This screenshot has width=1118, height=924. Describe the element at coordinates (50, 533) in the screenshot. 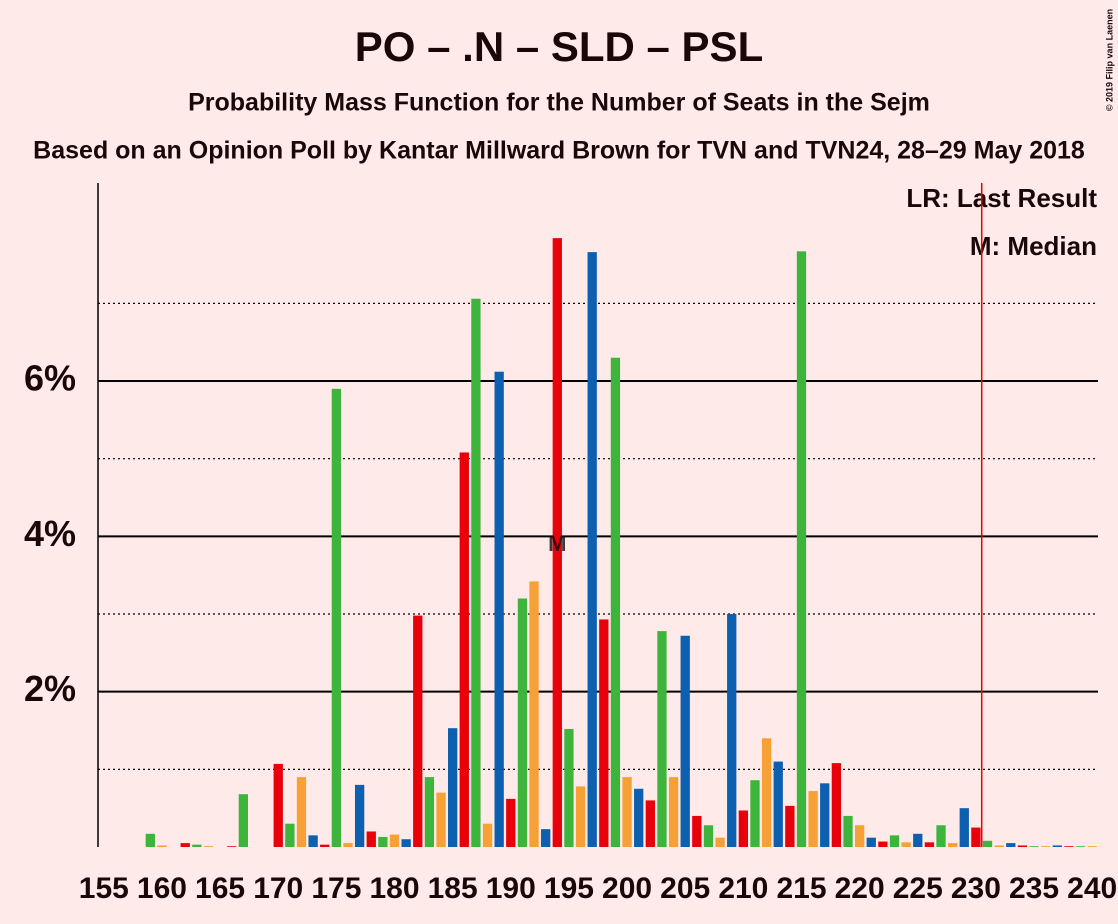

I see `y-tick-label: 4%` at that location.